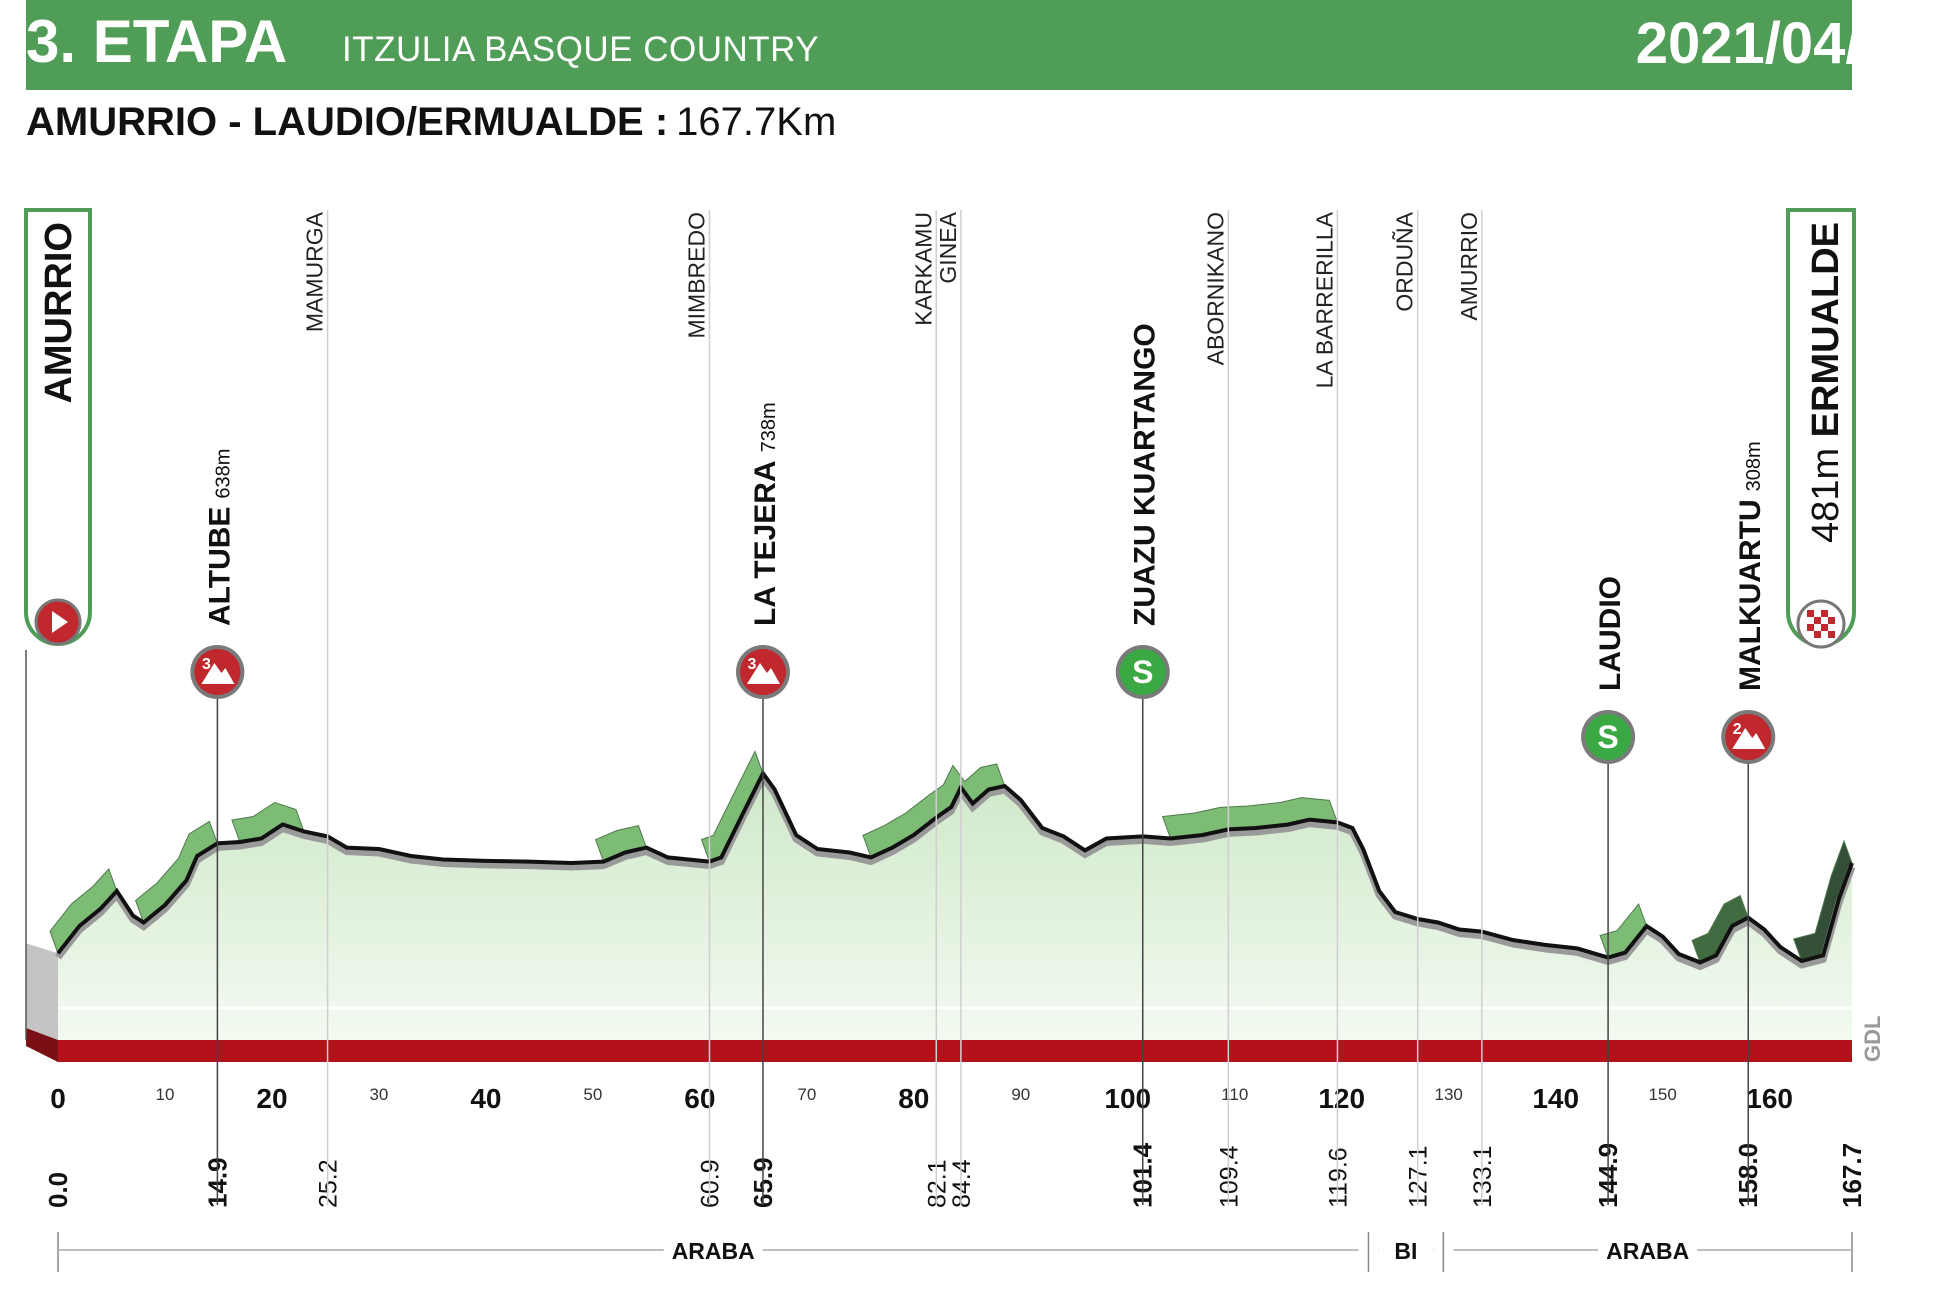  I want to click on km-marker-label: 25.2, so click(329, 1183).